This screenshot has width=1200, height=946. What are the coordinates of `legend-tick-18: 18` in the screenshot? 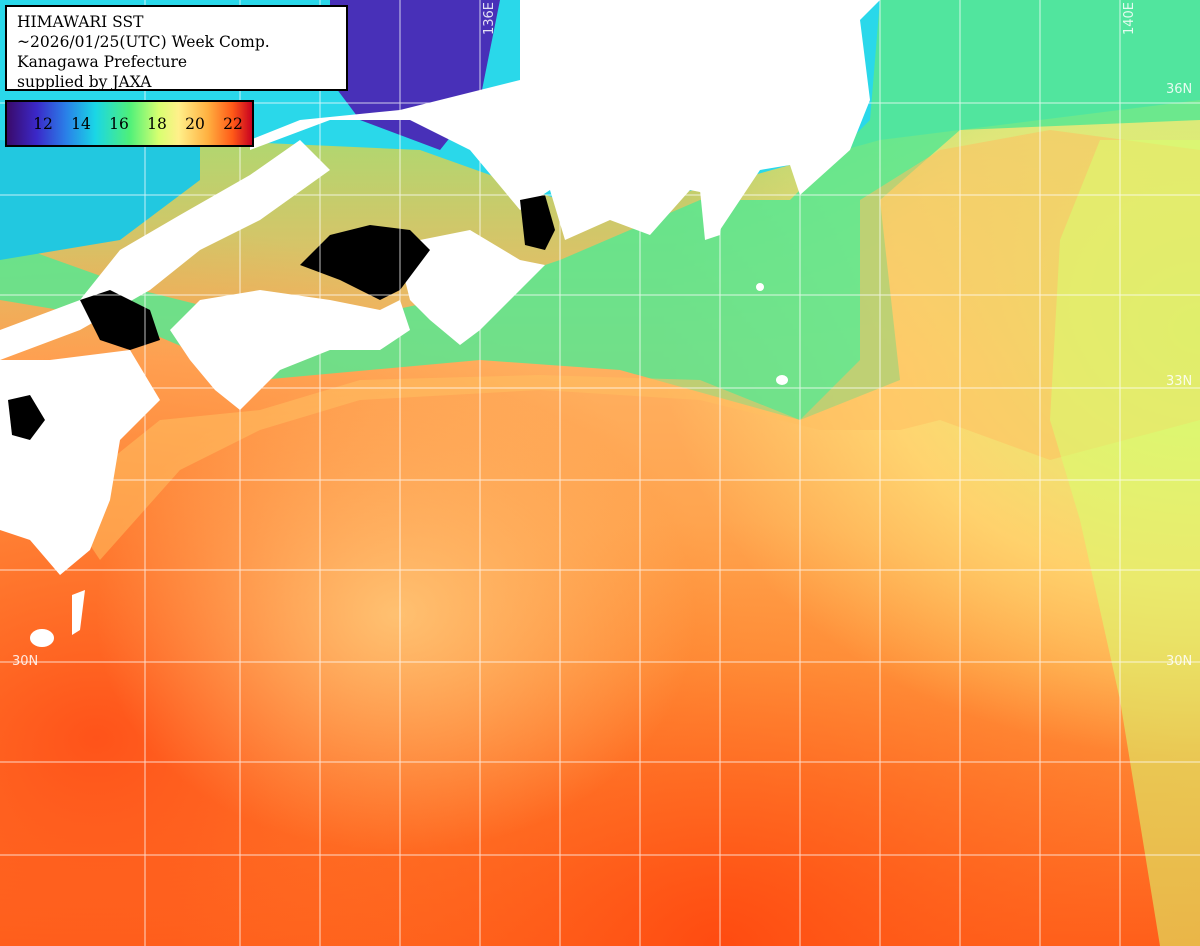 It's located at (157, 124).